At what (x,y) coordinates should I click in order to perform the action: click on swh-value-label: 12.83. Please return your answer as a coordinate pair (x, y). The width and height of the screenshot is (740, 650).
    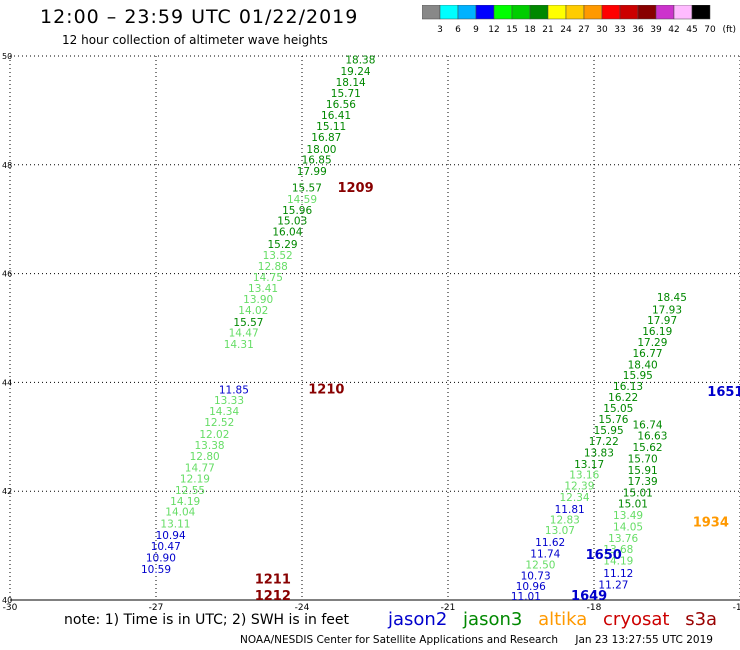
    Looking at the image, I should click on (565, 520).